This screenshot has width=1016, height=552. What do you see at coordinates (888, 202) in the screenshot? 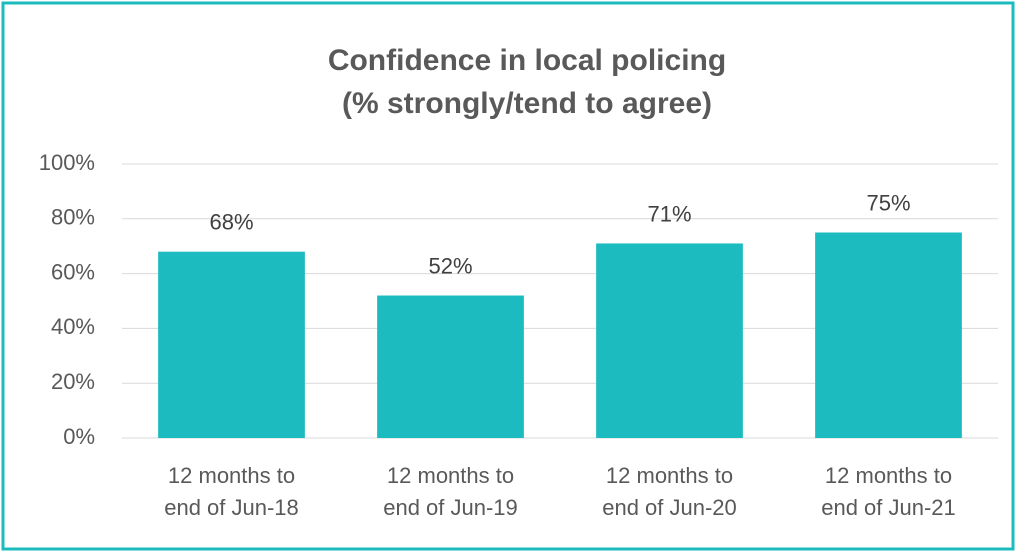
I see `data-label: 75%` at bounding box center [888, 202].